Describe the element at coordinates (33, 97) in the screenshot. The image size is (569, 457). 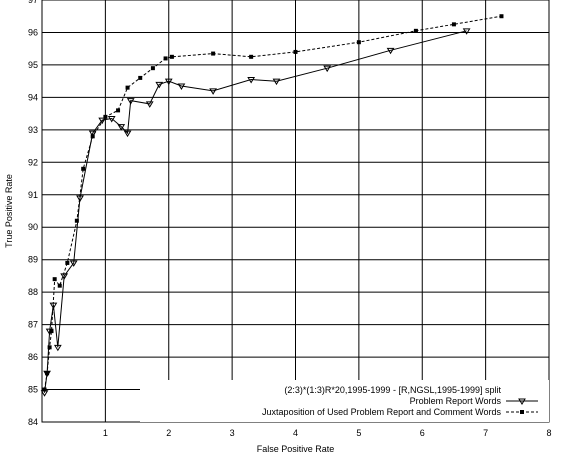
I see `y-tick-label: 94` at that location.